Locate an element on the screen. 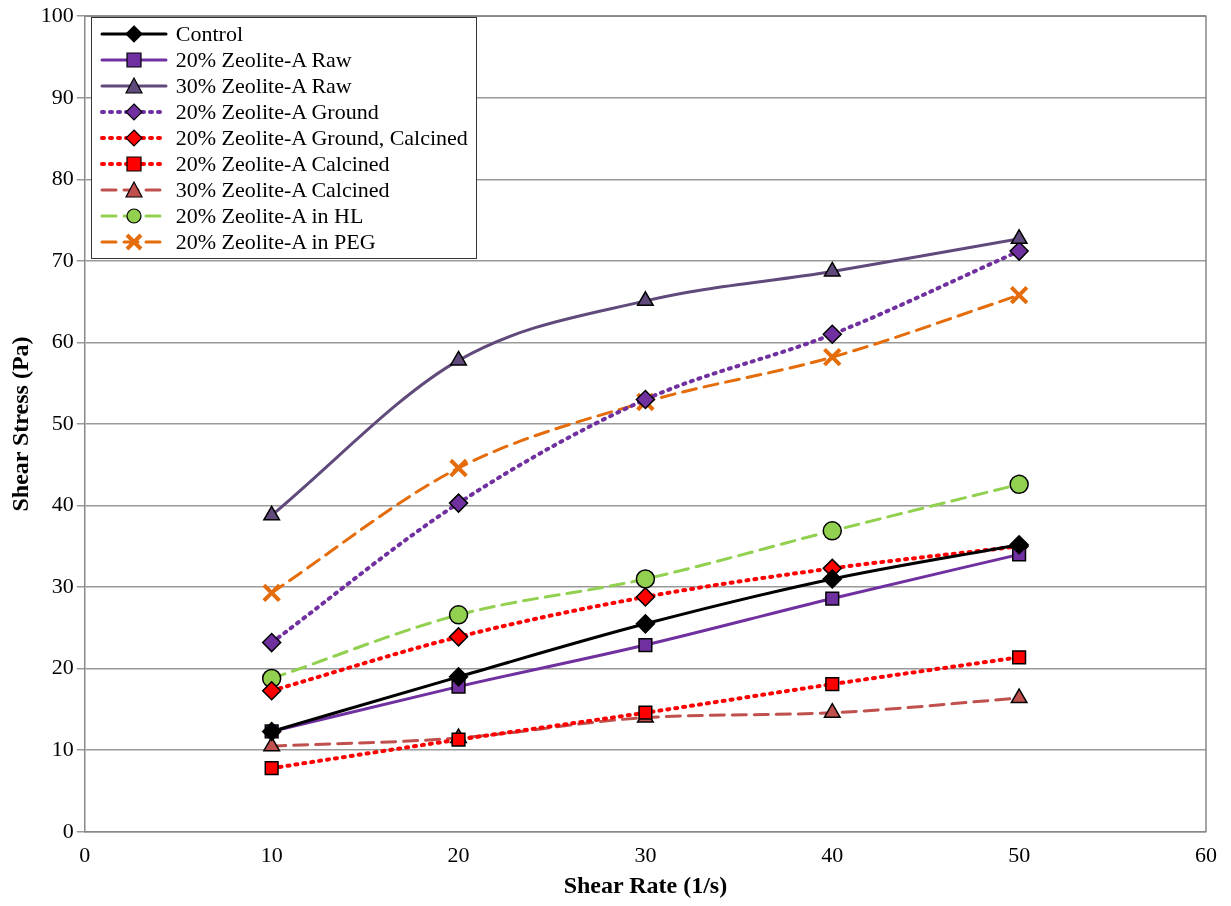 The height and width of the screenshot is (906, 1231). y-tick-label: 70 is located at coordinates (62, 259).